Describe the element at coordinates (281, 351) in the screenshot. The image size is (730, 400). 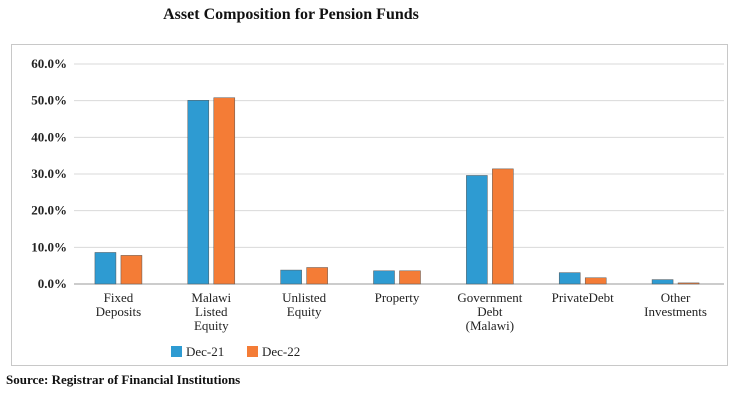
I see `legend-label: Dec-22` at that location.